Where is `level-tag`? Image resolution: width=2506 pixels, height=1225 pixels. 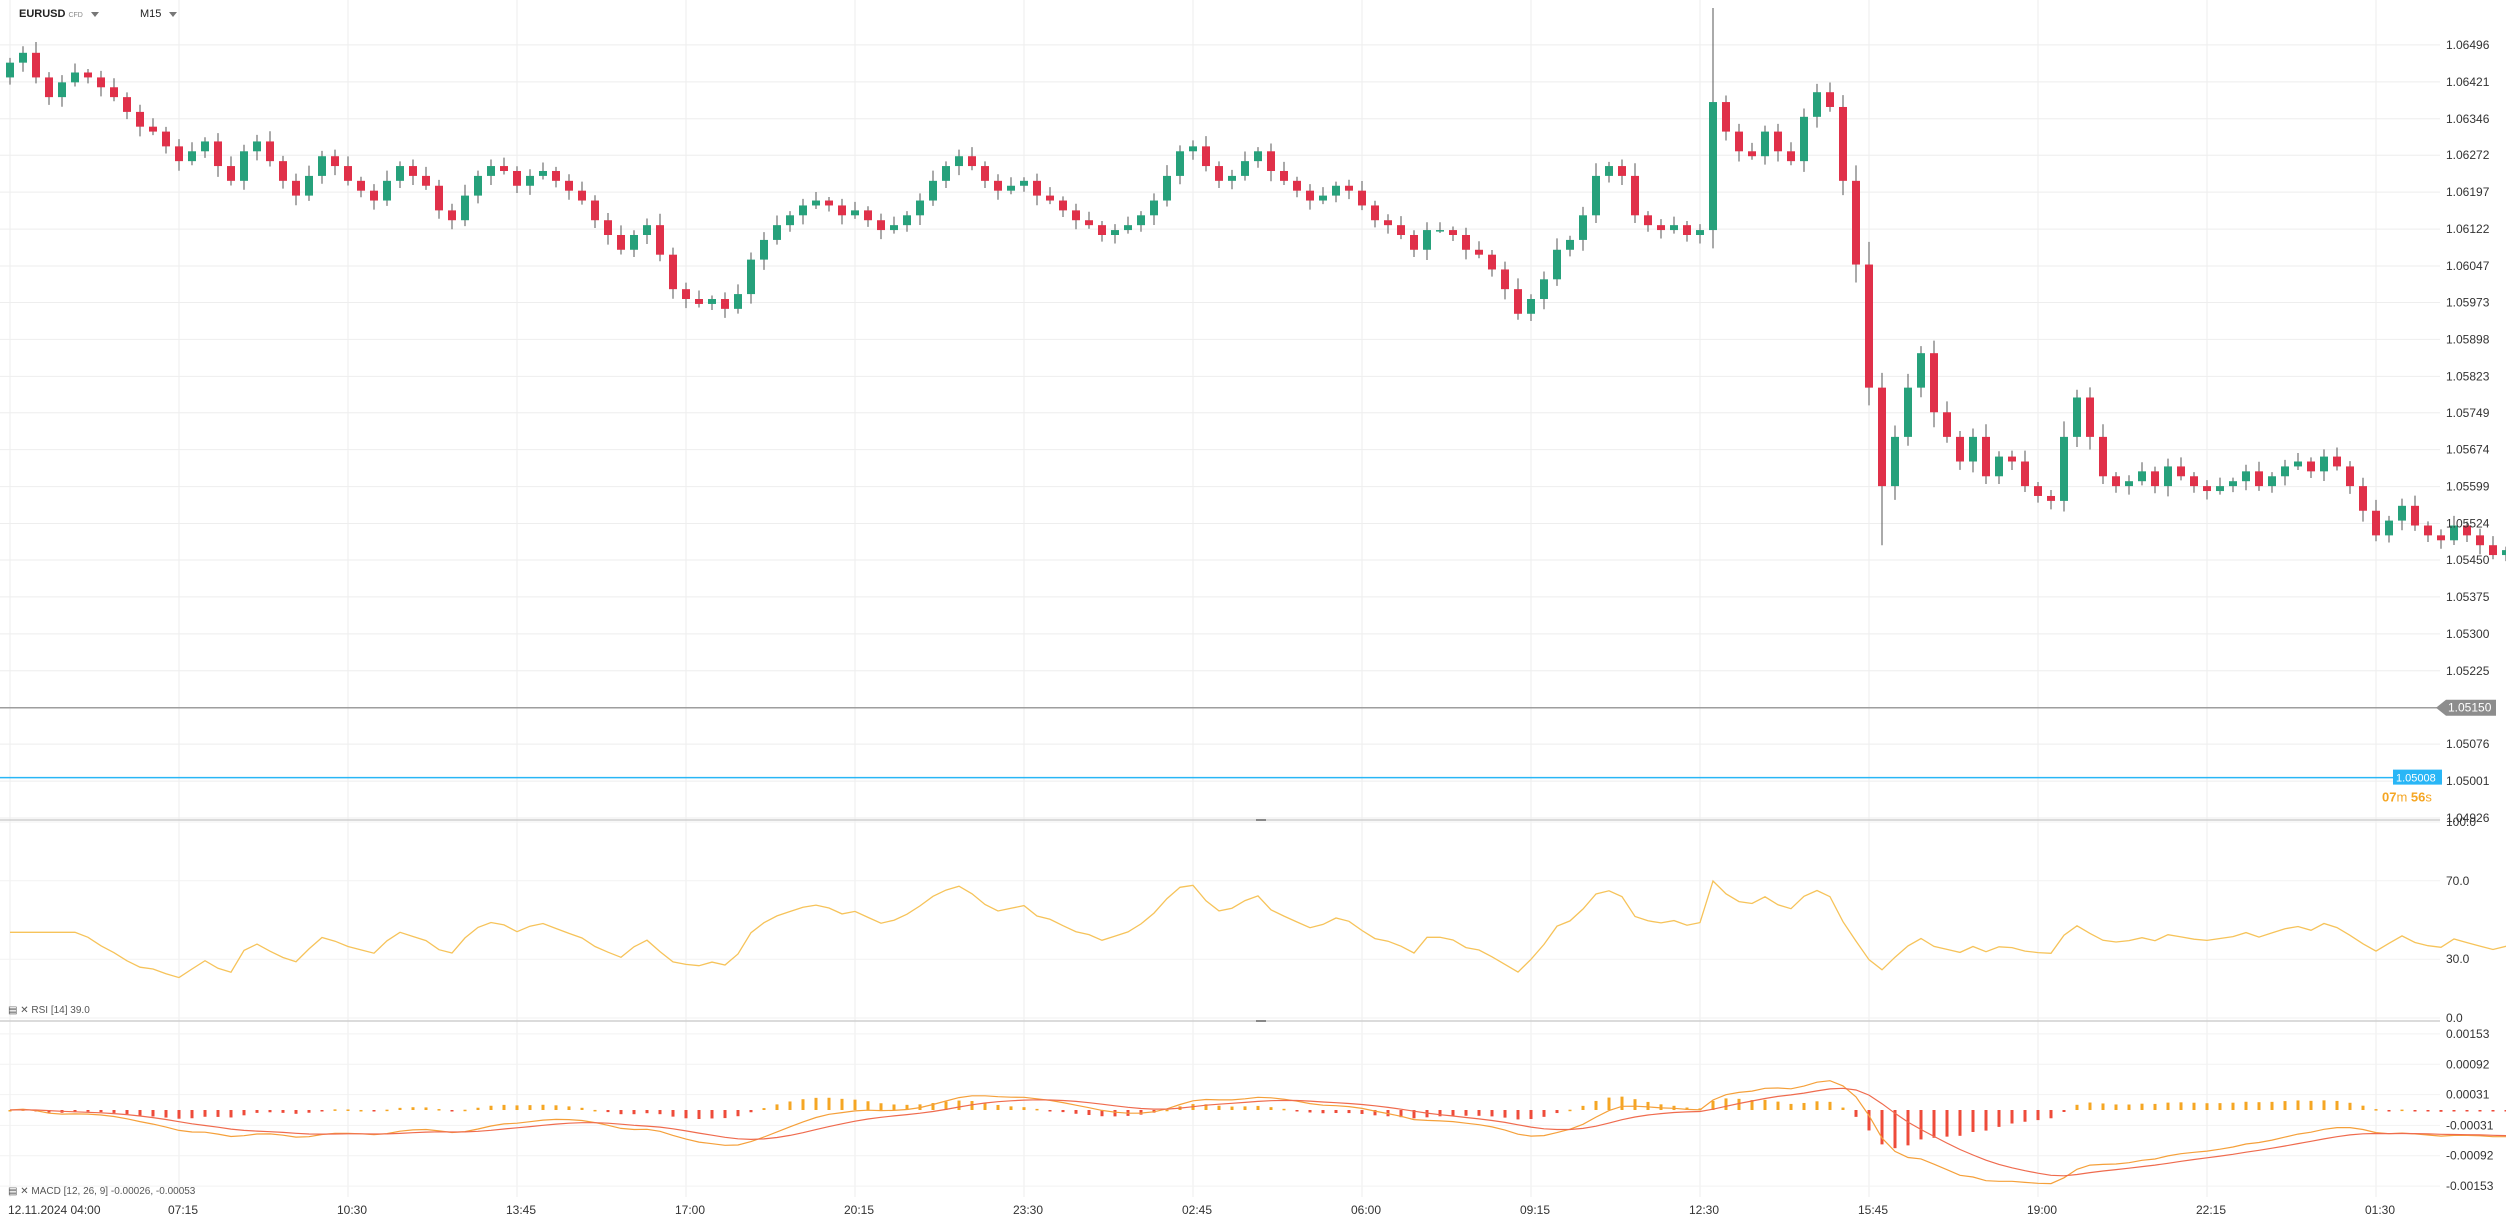
level-tag is located at coordinates (2417, 777).